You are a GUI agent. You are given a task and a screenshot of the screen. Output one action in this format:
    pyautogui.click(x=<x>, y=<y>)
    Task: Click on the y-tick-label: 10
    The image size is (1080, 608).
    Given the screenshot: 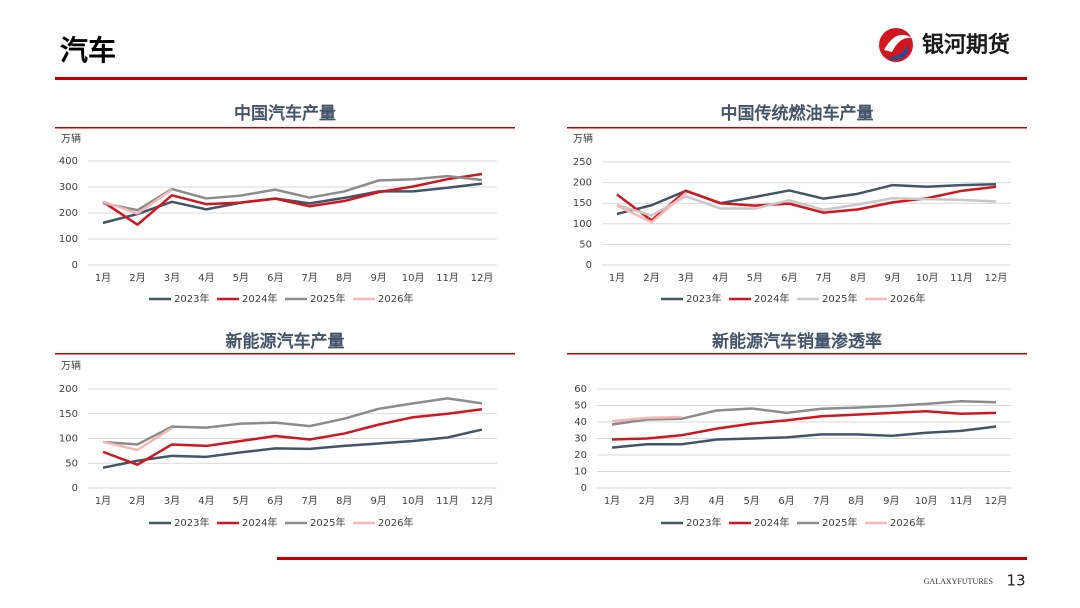 What is the action you would take?
    pyautogui.click(x=580, y=472)
    